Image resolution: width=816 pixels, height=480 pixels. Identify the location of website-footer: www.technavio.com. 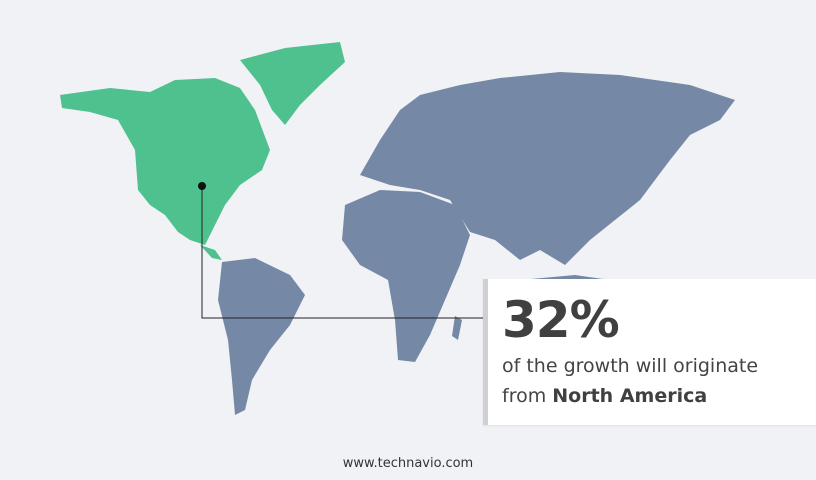
(408, 463).